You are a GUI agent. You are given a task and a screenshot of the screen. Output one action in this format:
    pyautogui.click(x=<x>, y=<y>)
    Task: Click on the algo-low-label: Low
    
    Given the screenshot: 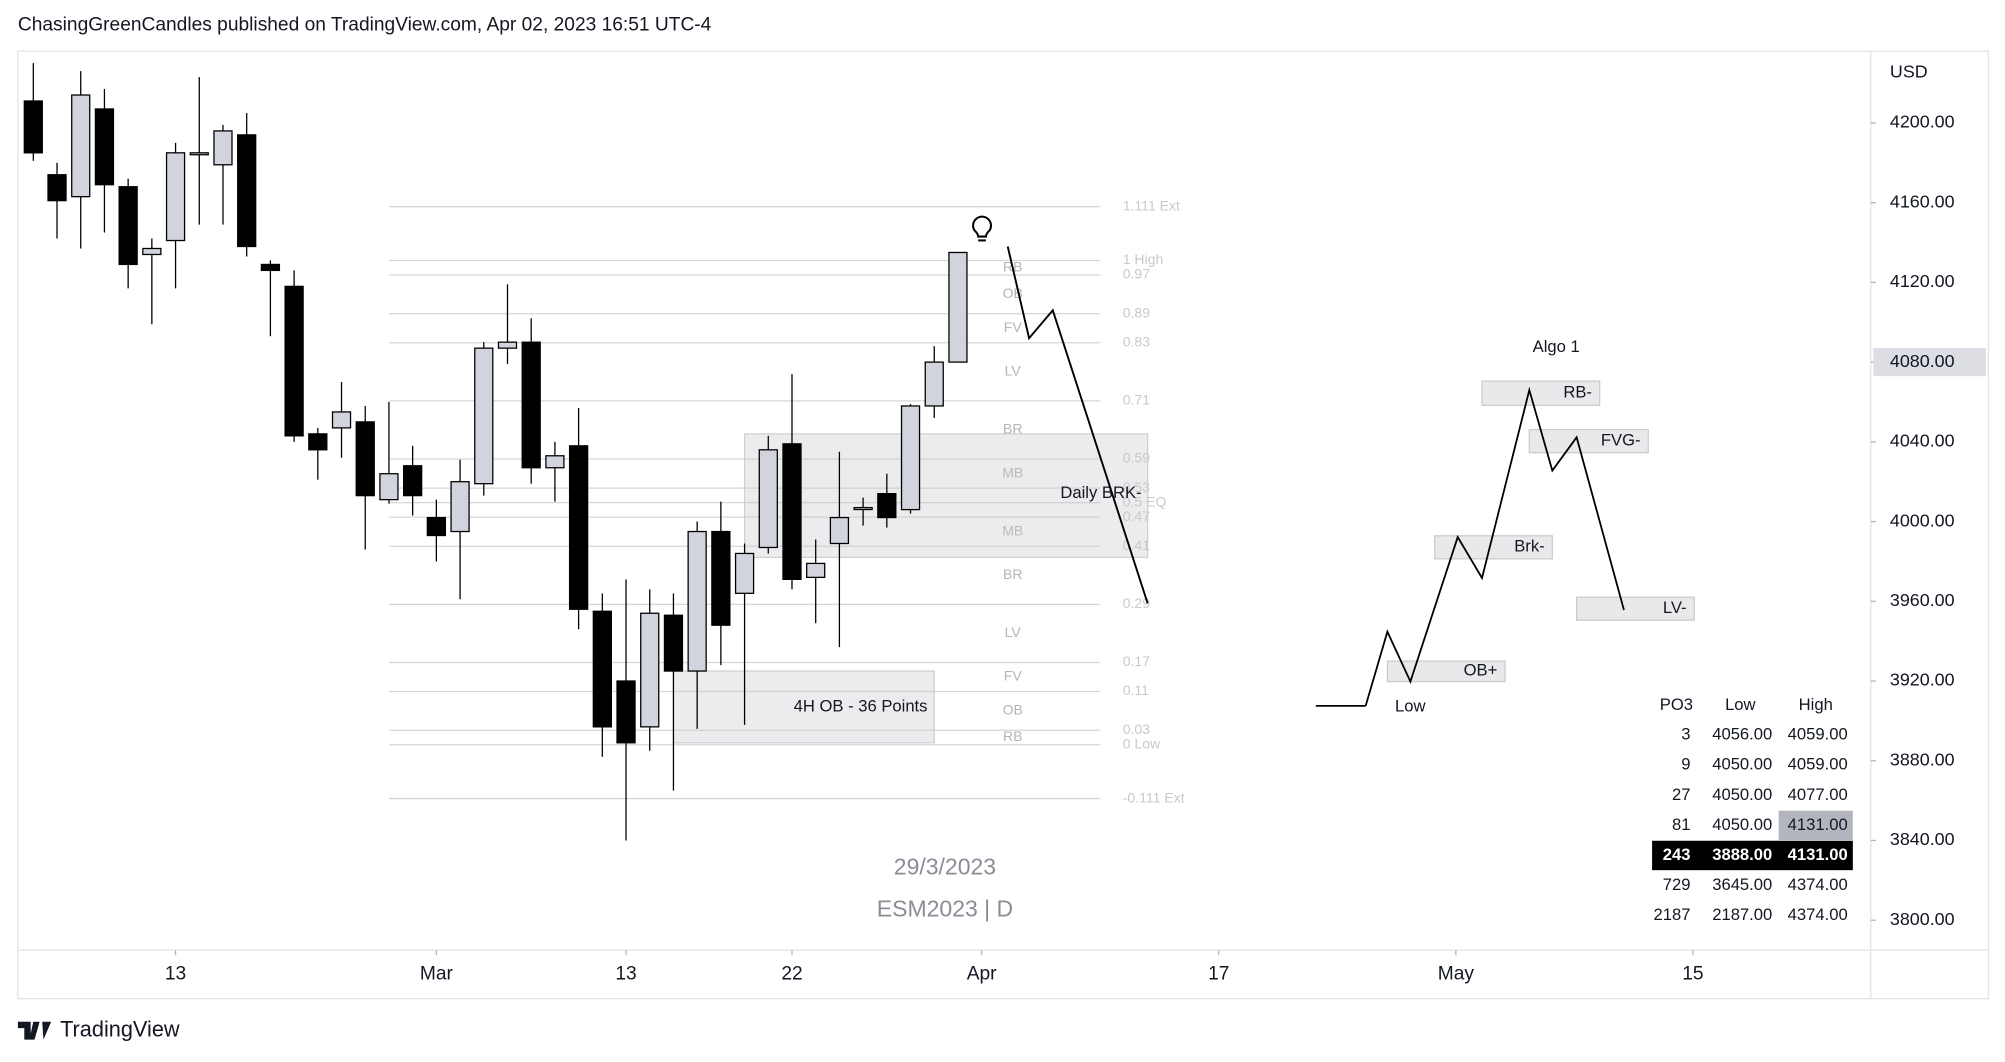 What is the action you would take?
    pyautogui.click(x=1410, y=706)
    